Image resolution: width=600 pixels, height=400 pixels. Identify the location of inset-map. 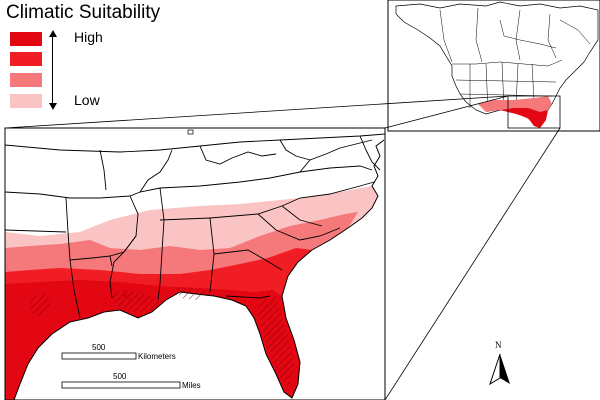
(497, 65).